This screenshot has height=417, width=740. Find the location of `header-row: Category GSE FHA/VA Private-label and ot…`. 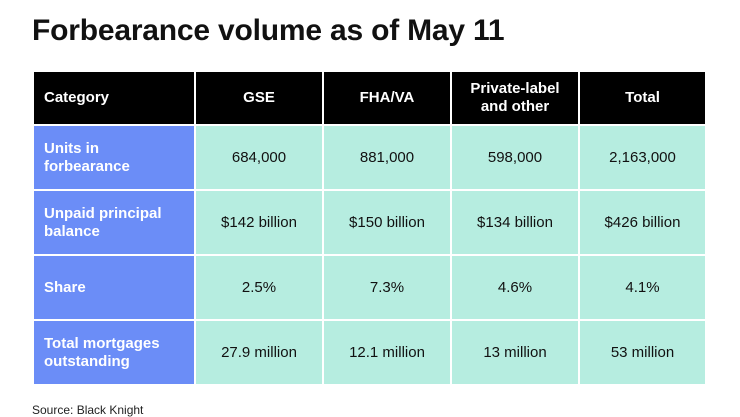

header-row: Category GSE FHA/VA Private-label and ot… is located at coordinates (369, 98).